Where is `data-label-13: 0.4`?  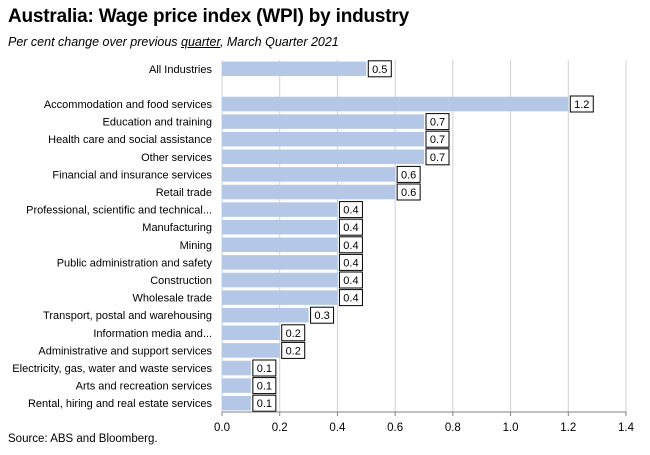
data-label-13: 0.4 is located at coordinates (350, 299).